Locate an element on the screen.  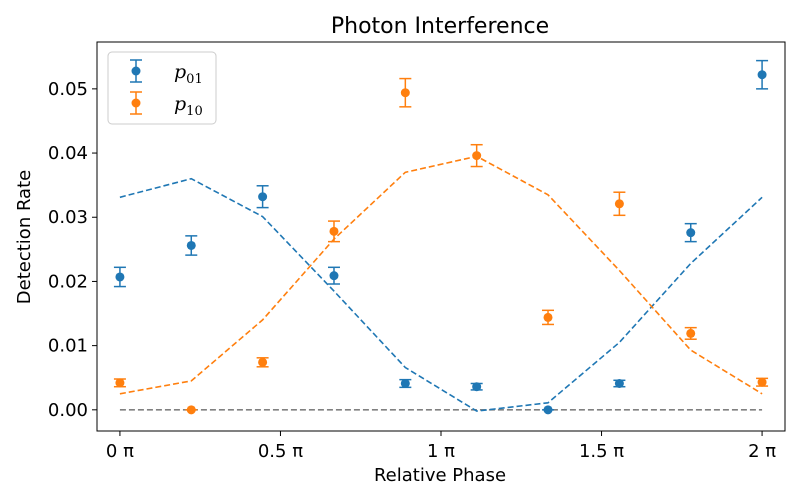
legend-label-p10: p10 is located at coordinates (188, 106).